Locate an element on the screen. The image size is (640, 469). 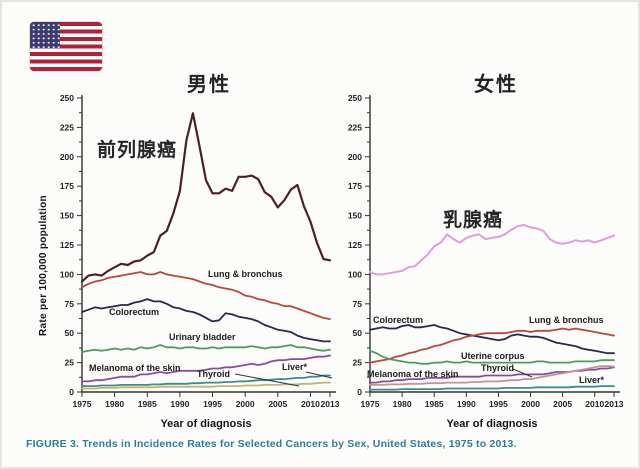
male-y-tick-label: 175 is located at coordinates (67, 186).